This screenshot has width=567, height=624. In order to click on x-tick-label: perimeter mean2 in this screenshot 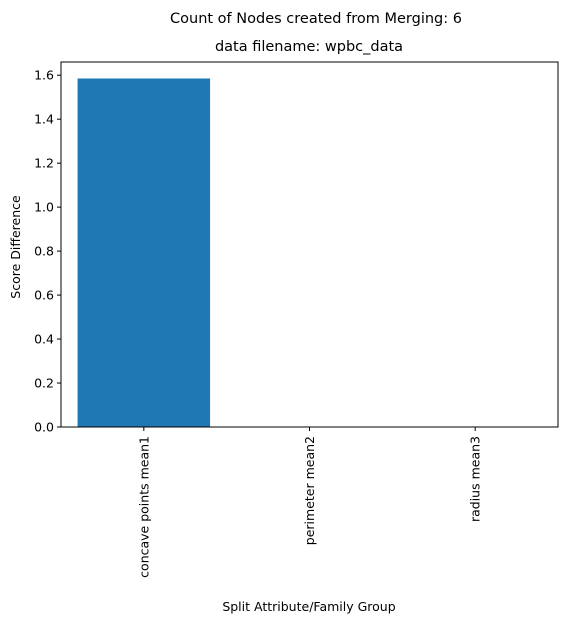, I will do `click(309, 490)`.